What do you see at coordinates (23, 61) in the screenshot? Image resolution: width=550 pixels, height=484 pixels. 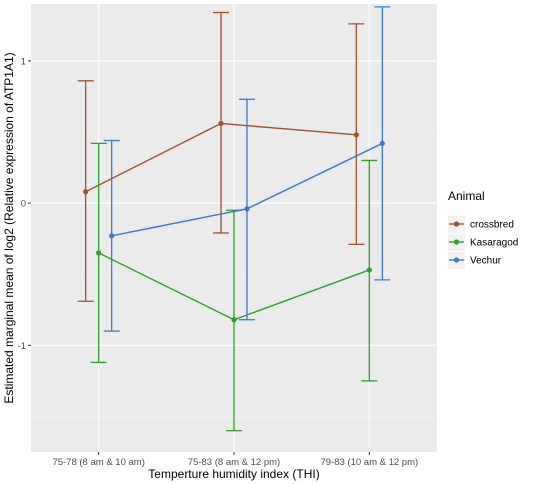 I see `y-tick-label: 1` at bounding box center [23, 61].